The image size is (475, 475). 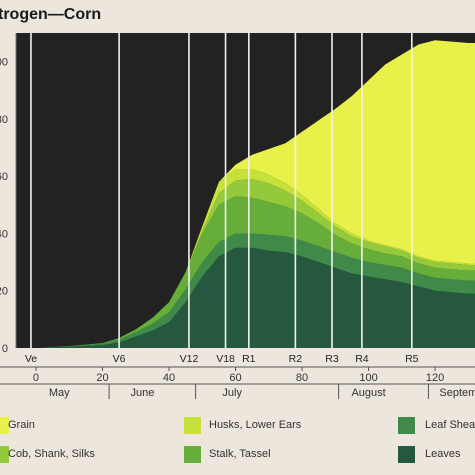 What do you see at coordinates (31, 359) in the screenshot?
I see `stage-label-ve: Ve` at bounding box center [31, 359].